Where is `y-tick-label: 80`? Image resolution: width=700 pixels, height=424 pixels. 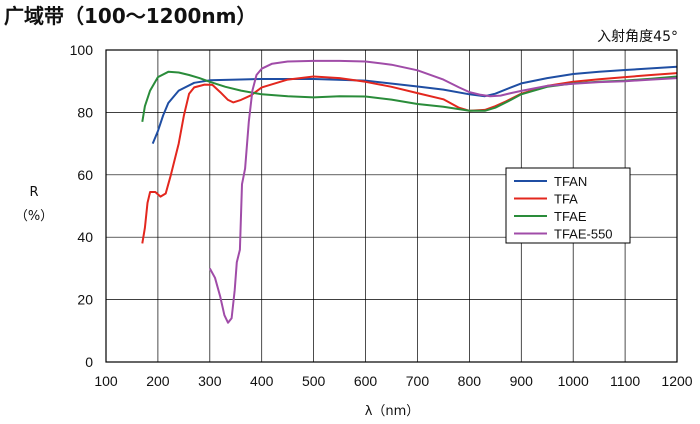 y-tick-label: 80 is located at coordinates (85, 112).